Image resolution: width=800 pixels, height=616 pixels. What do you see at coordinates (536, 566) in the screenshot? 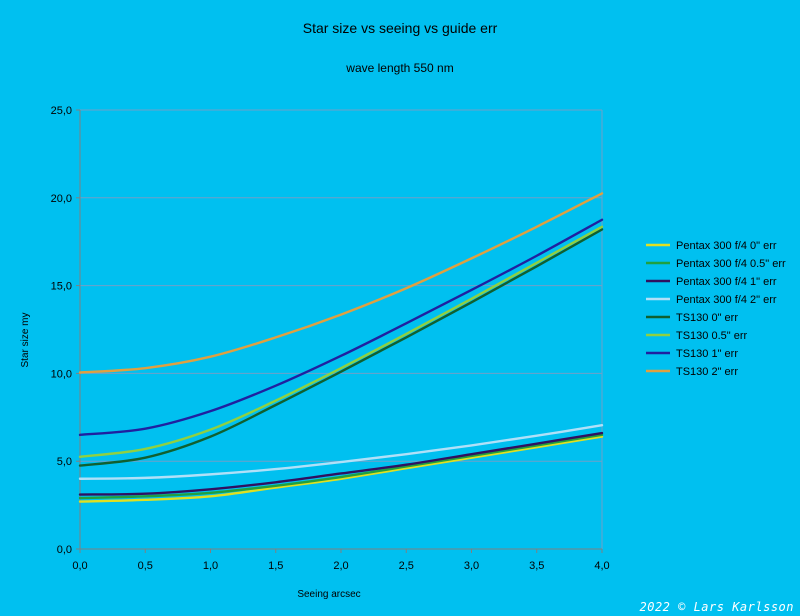
I see `x-tick-label: 3,5` at bounding box center [536, 566].